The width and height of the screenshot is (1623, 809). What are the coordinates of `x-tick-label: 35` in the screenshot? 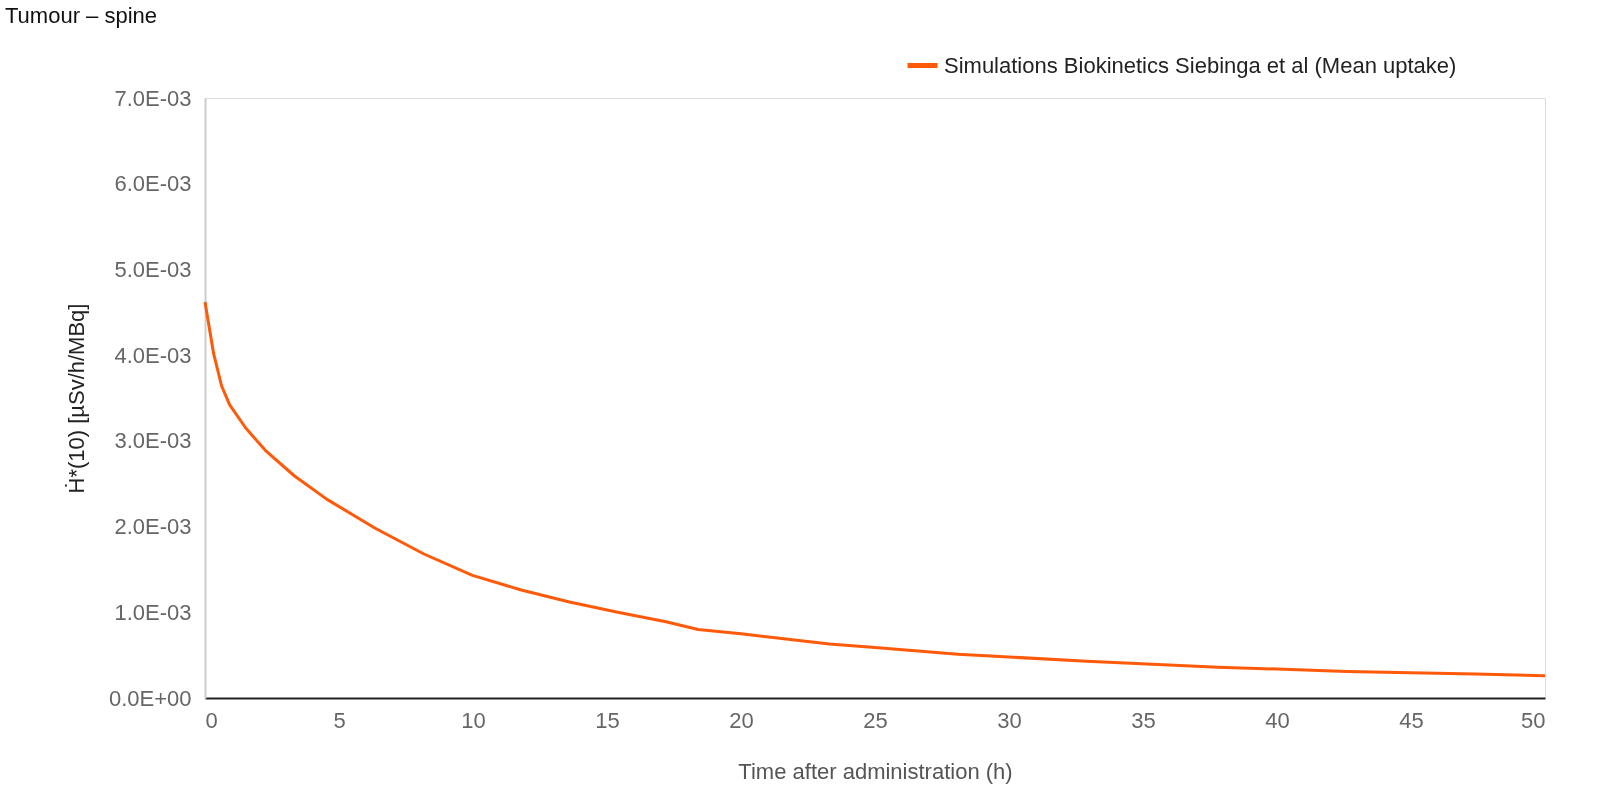 It's located at (1143, 720).